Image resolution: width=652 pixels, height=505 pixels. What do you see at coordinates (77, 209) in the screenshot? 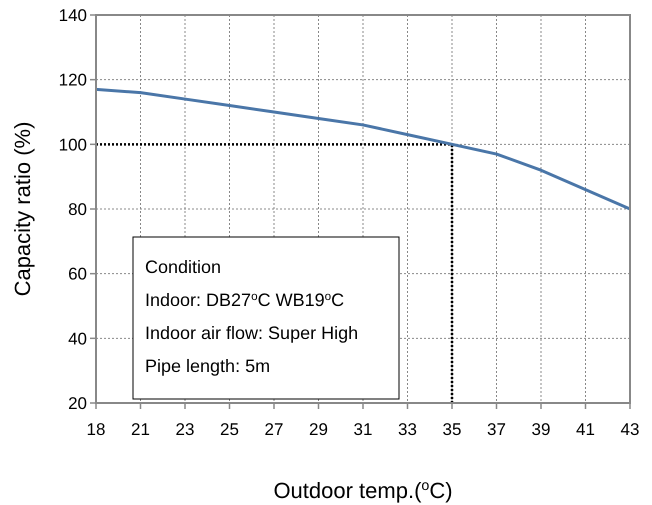
I see `y-tick-label: 80` at bounding box center [77, 209].